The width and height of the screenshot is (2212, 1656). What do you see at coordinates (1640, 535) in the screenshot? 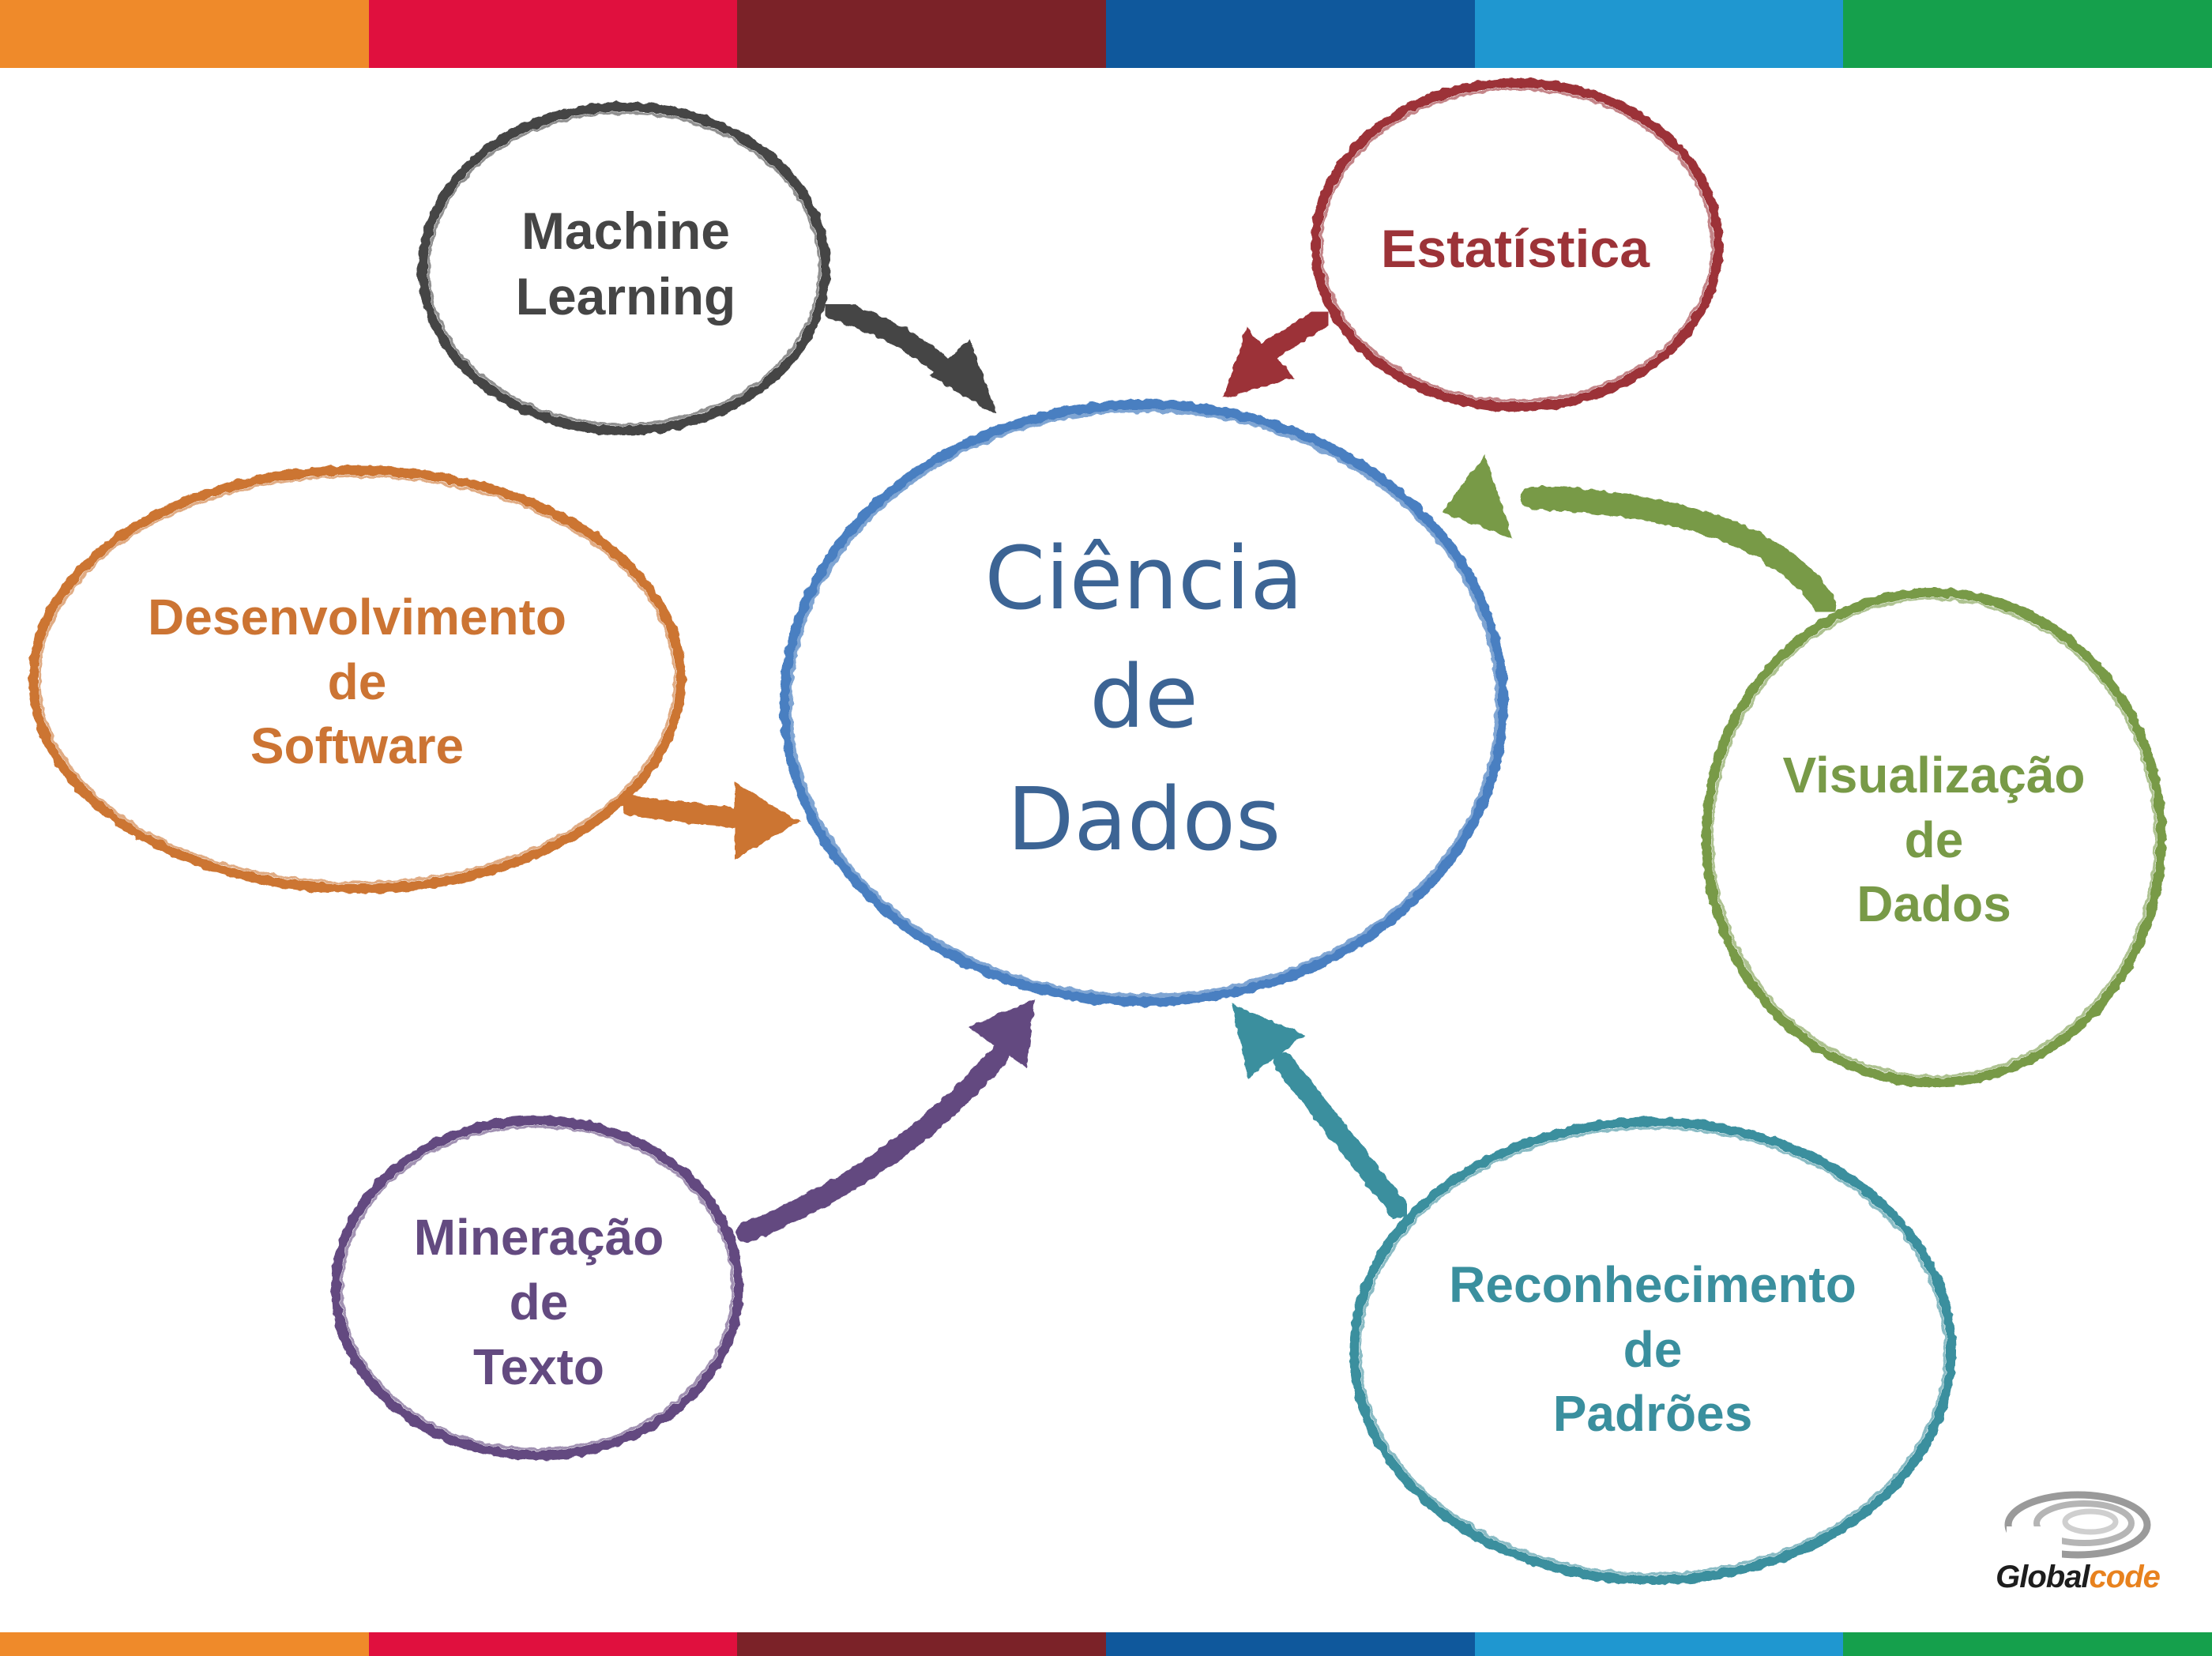
I see `arrow-visualizacao` at bounding box center [1640, 535].